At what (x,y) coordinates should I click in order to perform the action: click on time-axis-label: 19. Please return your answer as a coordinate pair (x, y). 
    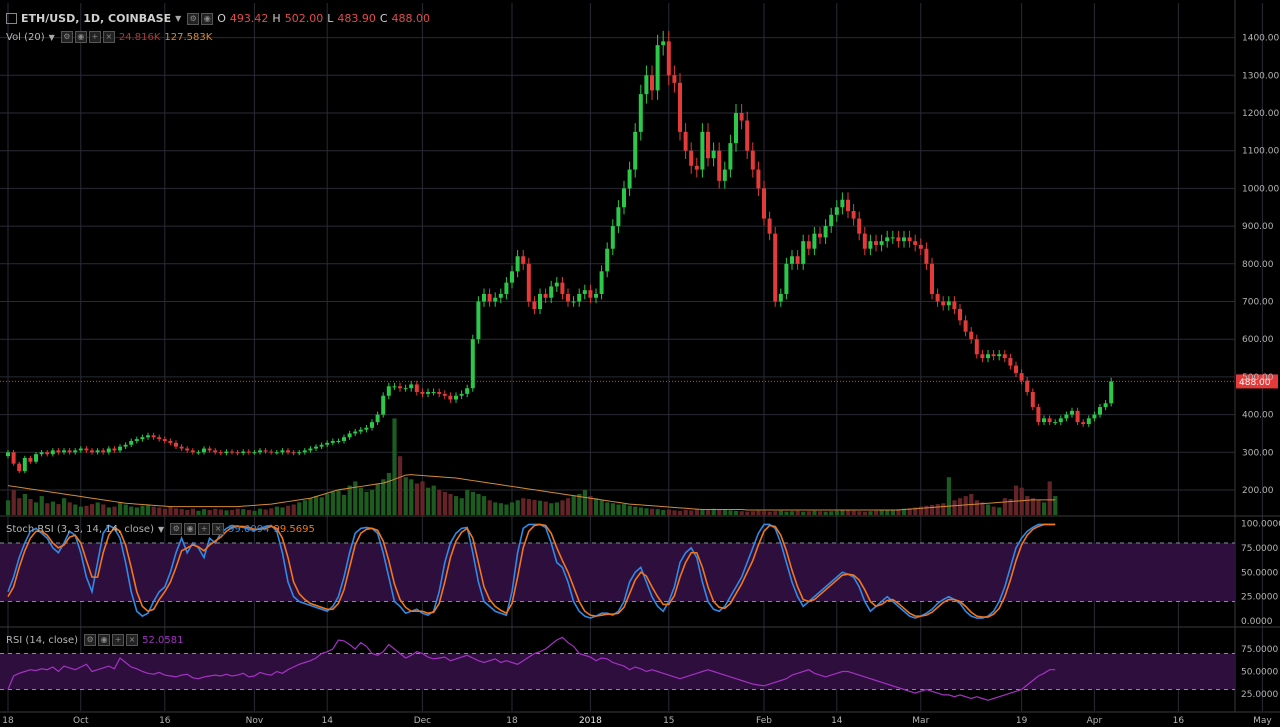
    Looking at the image, I should click on (1022, 721).